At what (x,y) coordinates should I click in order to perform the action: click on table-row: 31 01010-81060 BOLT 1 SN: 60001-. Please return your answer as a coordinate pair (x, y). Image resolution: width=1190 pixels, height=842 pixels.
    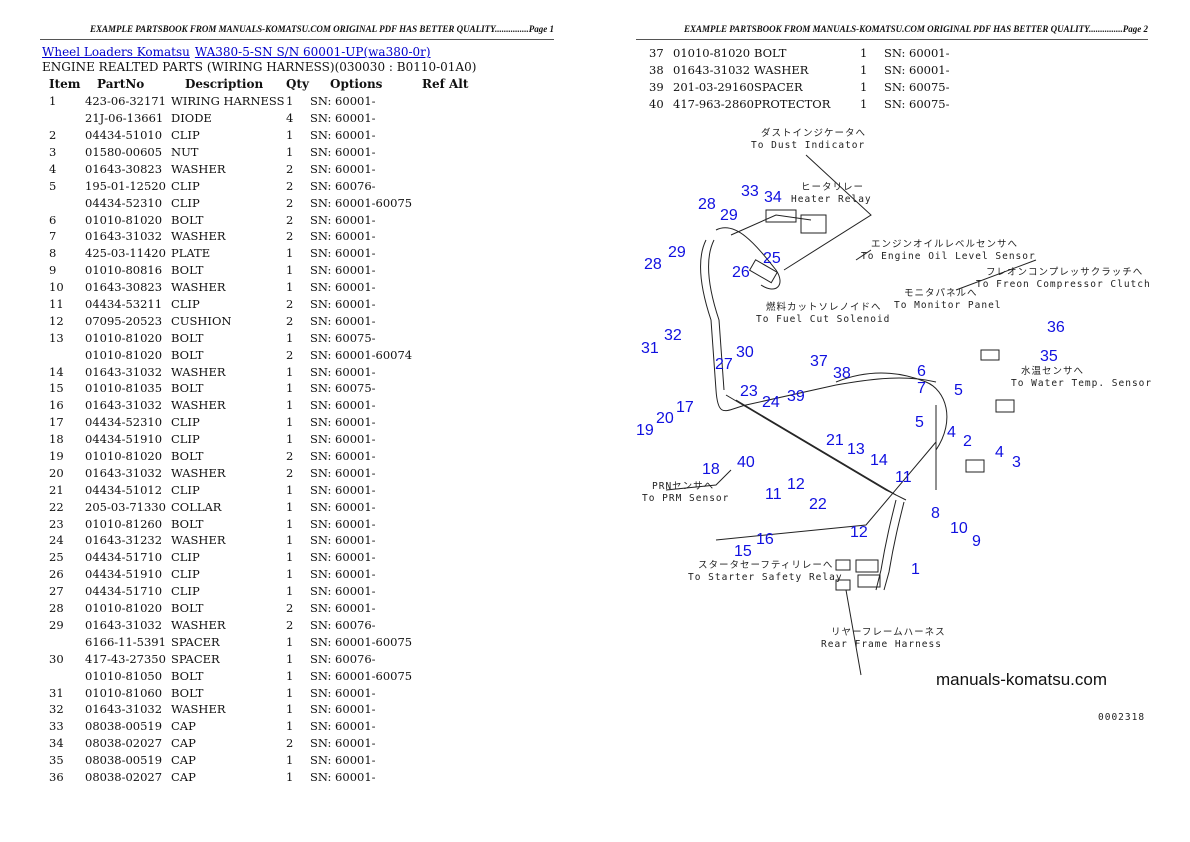
    Looking at the image, I should click on (255, 692).